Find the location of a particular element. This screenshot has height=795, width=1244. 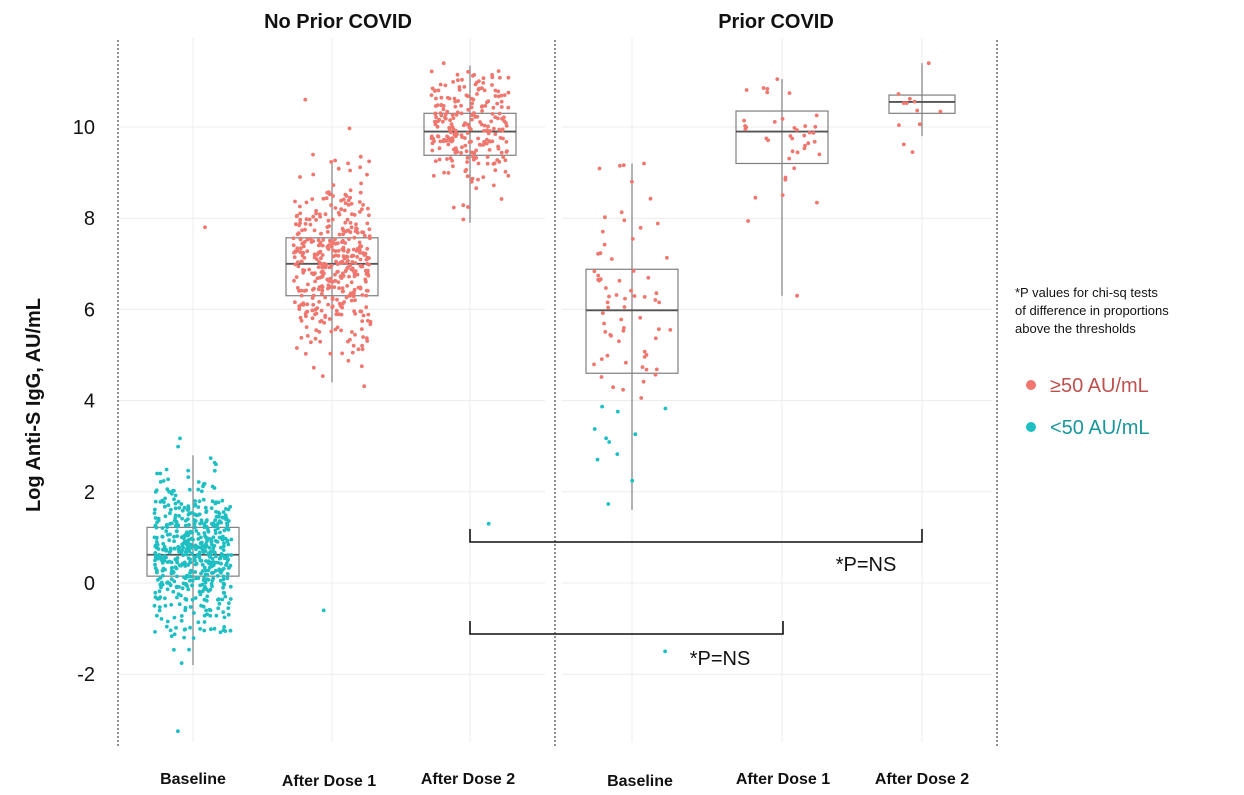

legend-dot-below is located at coordinates (1031, 427).